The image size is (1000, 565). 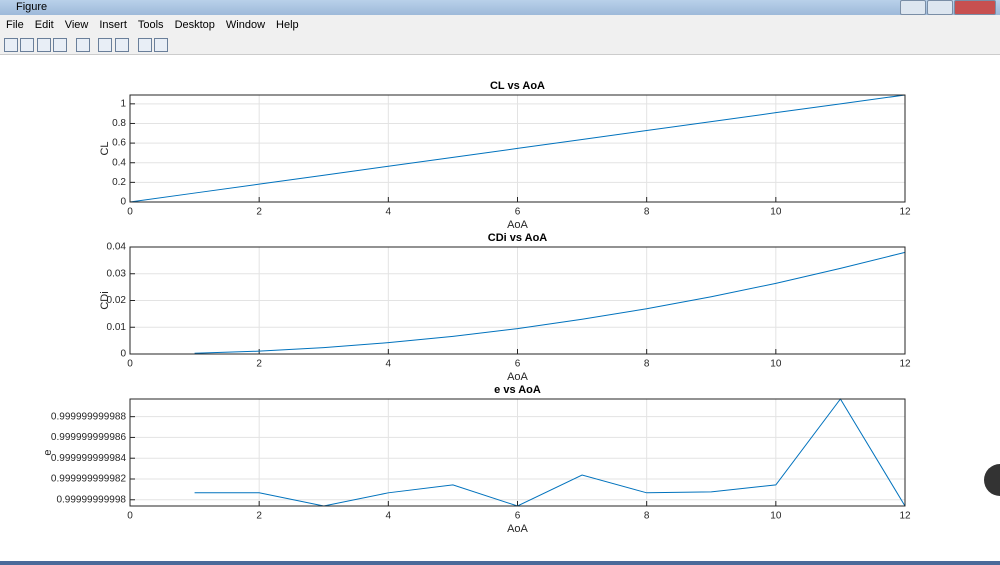 I want to click on save-button, so click(x=44, y=45).